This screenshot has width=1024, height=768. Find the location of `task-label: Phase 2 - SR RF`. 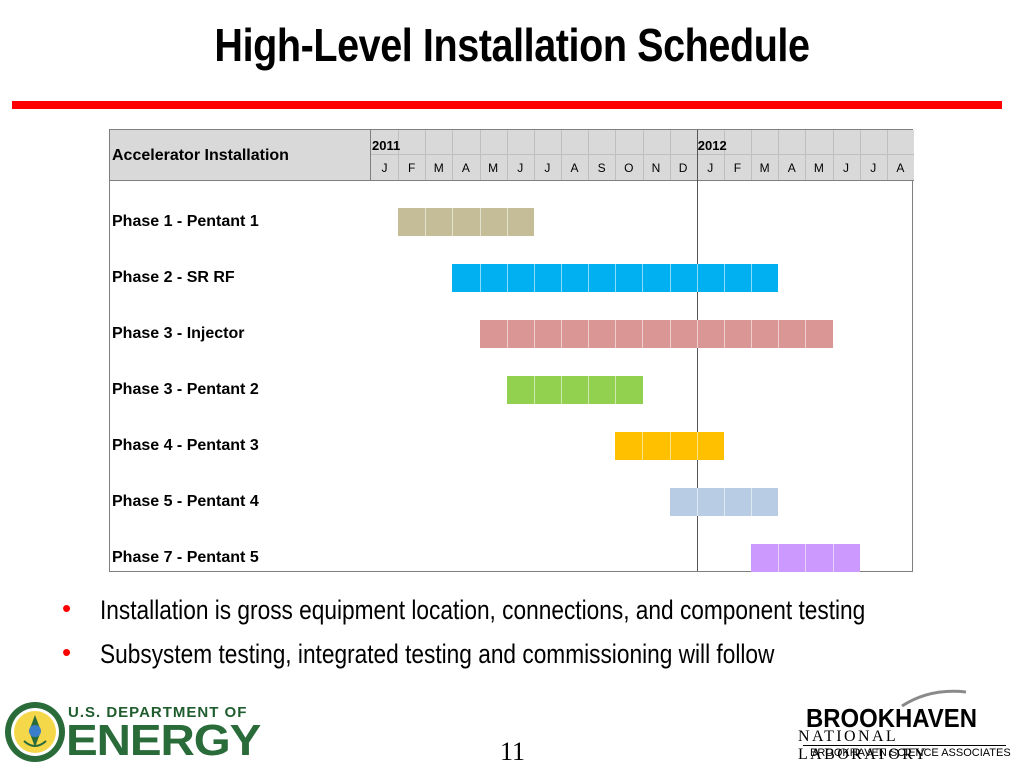

task-label: Phase 2 - SR RF is located at coordinates (173, 277).